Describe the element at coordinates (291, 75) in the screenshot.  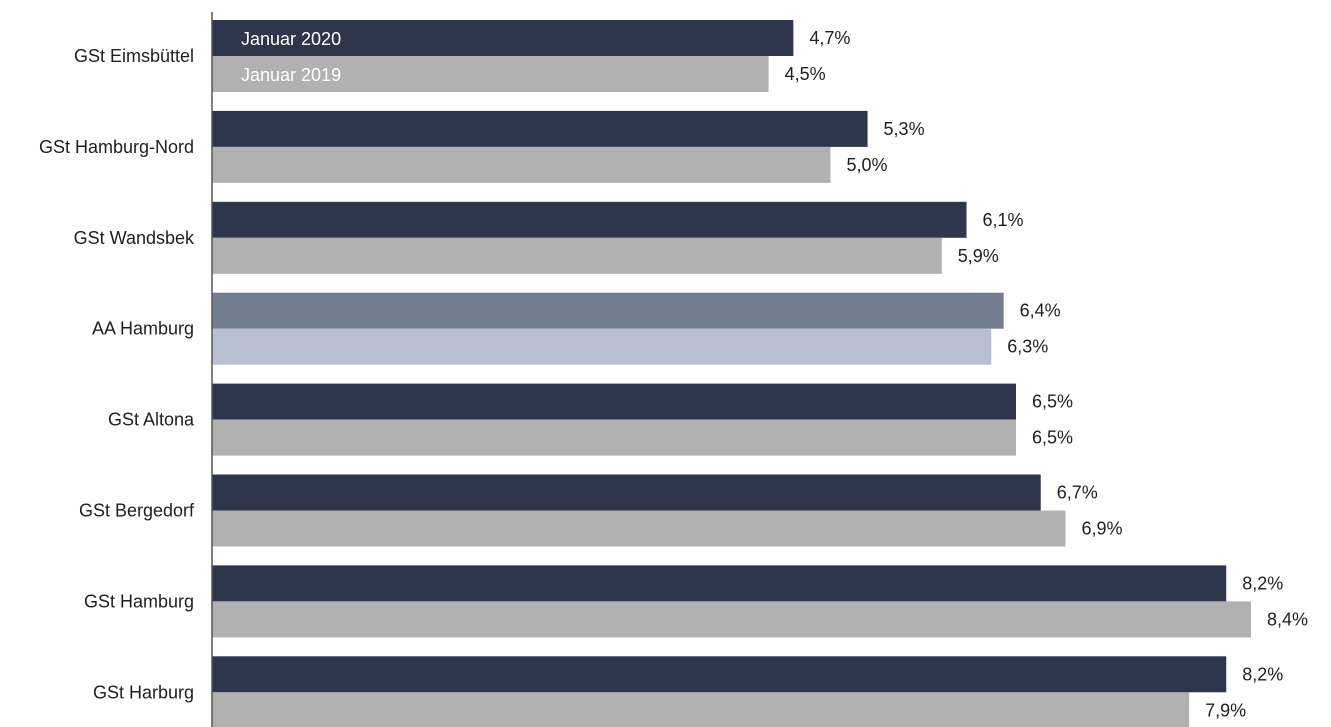
I see `legend-entry: Januar 2019` at that location.